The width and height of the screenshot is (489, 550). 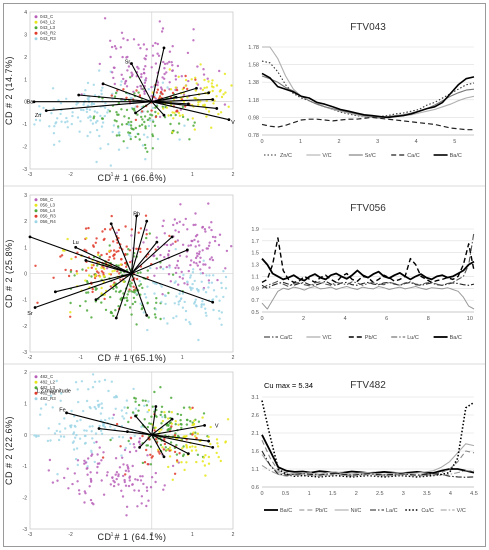 I want to click on legend-marker, so click(x=36, y=399).